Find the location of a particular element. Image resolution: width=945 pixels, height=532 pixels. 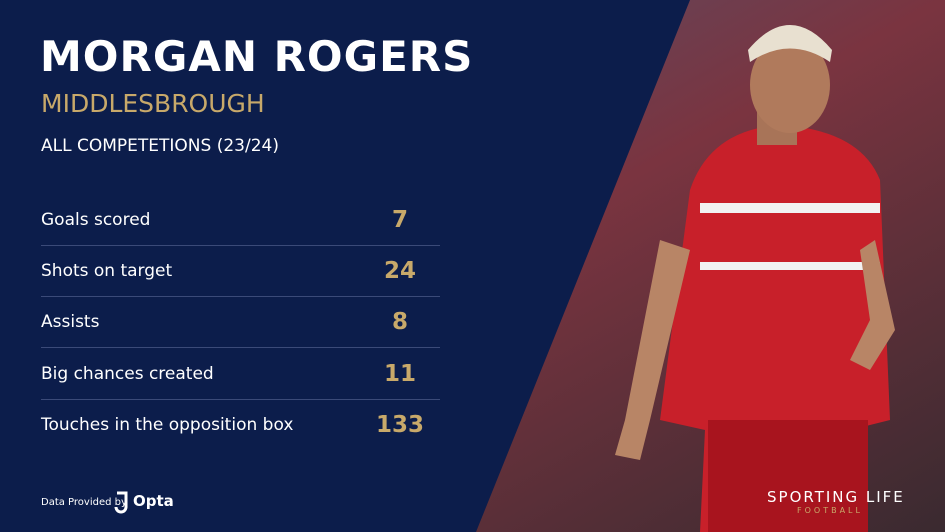

provider: Opta is located at coordinates (153, 501).